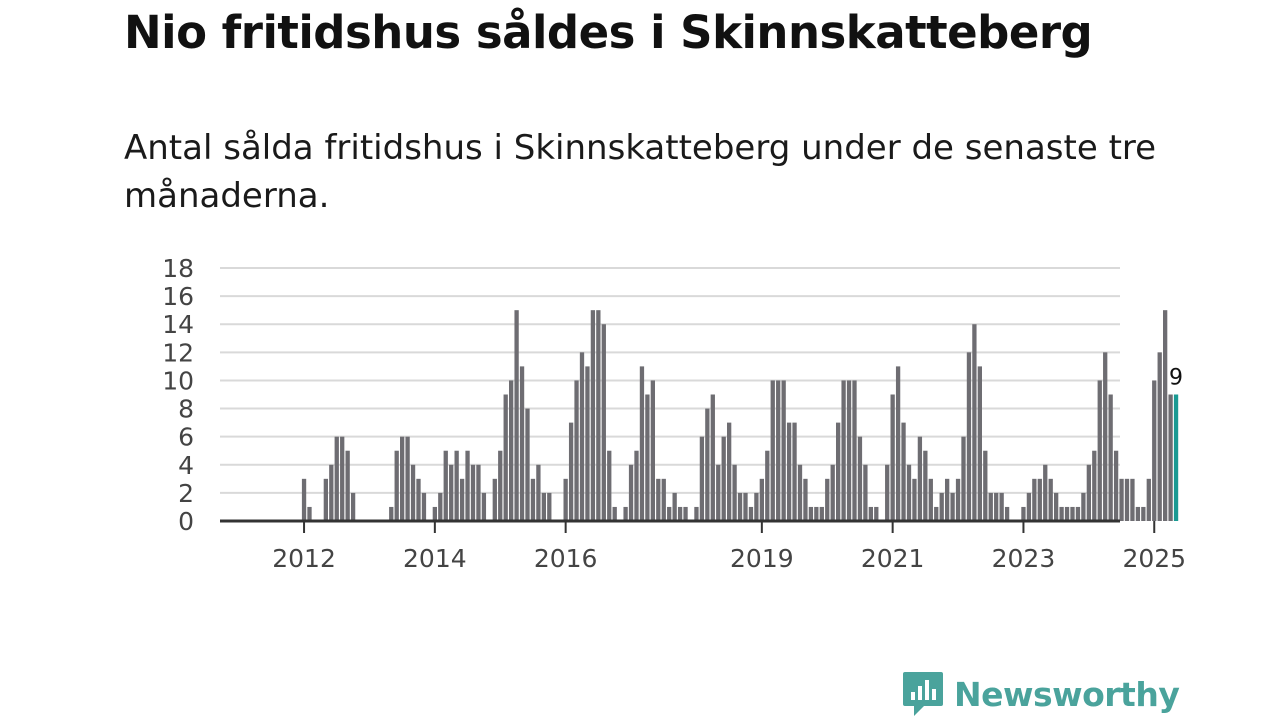 The width and height of the screenshot is (1280, 720). What do you see at coordinates (178, 380) in the screenshot?
I see `y-tick-label: 10` at bounding box center [178, 380].